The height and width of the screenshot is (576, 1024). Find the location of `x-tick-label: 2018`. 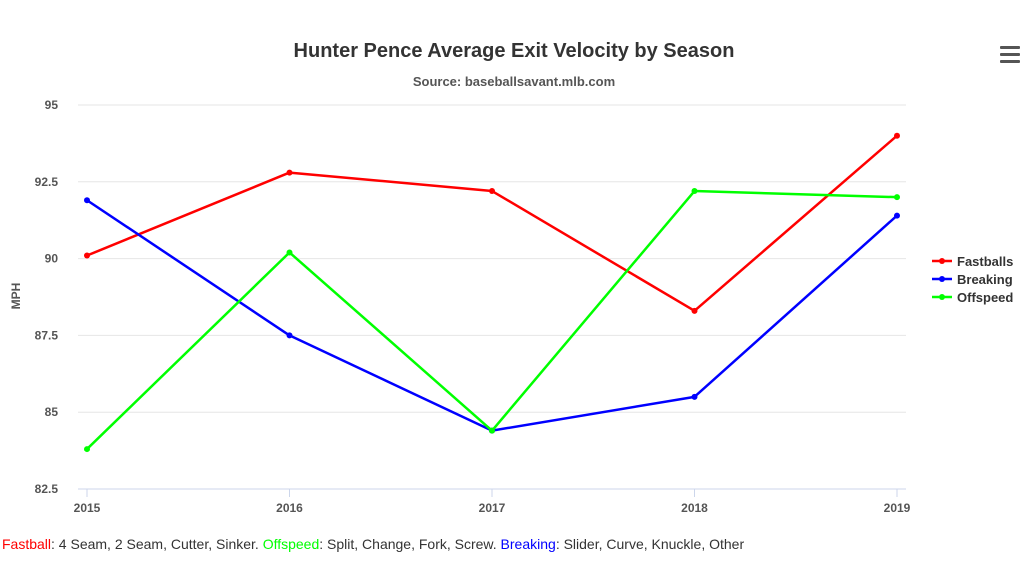

x-tick-label: 2018 is located at coordinates (694, 508).